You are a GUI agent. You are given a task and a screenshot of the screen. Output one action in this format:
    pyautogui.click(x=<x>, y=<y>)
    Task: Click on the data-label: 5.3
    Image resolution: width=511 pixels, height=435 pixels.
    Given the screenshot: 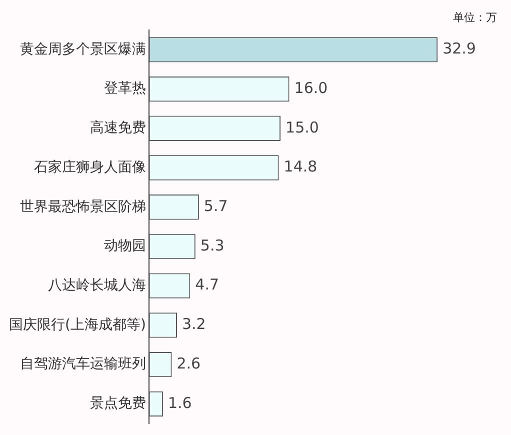 What is the action you would take?
    pyautogui.click(x=212, y=245)
    